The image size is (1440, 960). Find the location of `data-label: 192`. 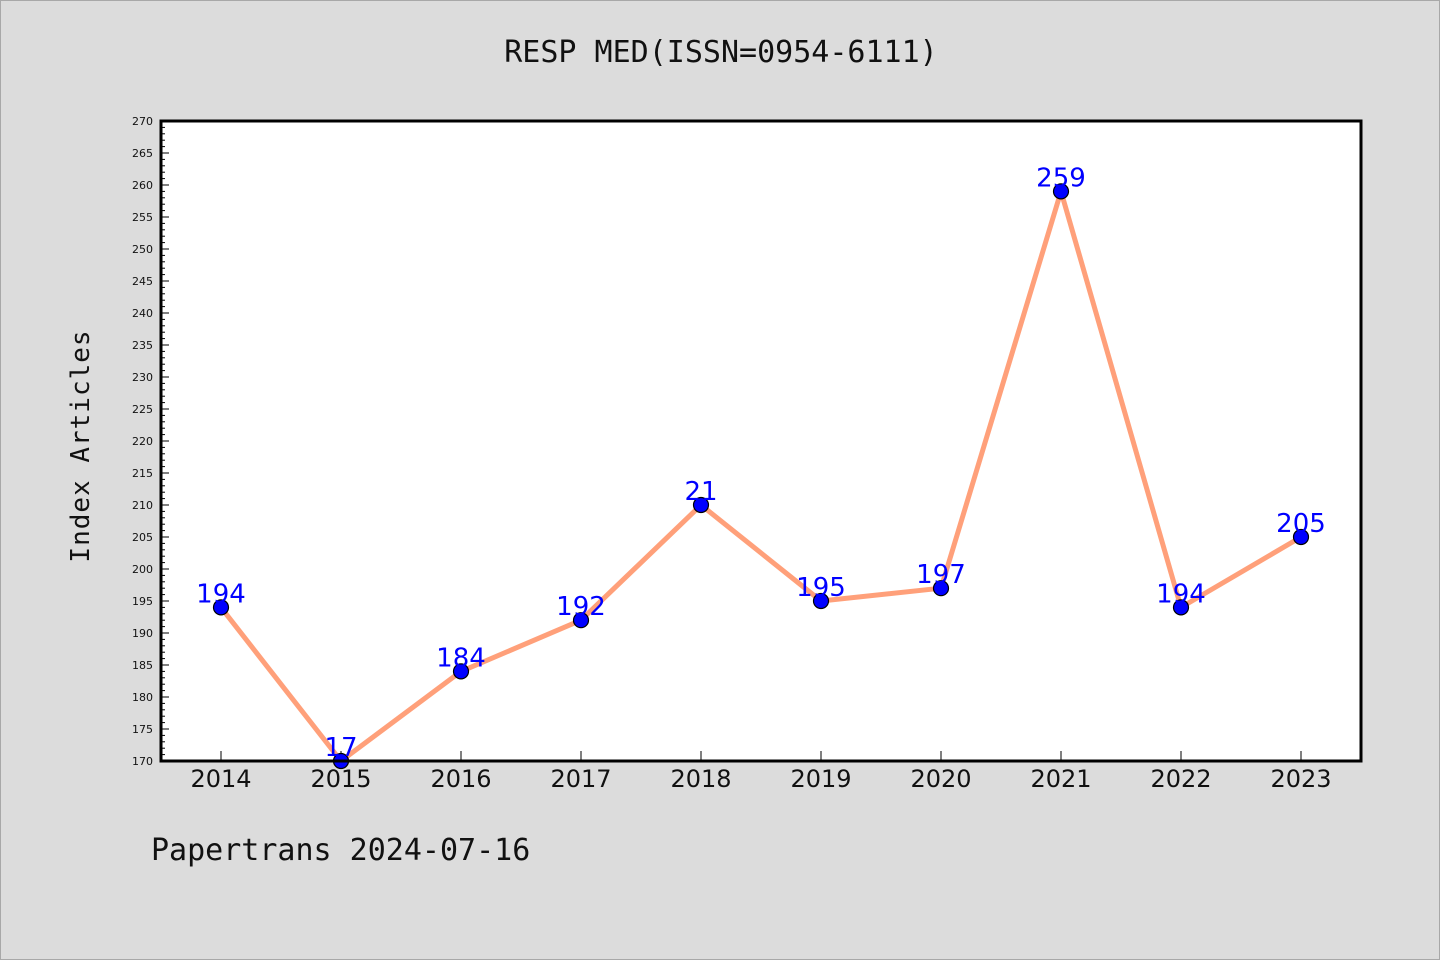

data-label: 192 is located at coordinates (581, 607).